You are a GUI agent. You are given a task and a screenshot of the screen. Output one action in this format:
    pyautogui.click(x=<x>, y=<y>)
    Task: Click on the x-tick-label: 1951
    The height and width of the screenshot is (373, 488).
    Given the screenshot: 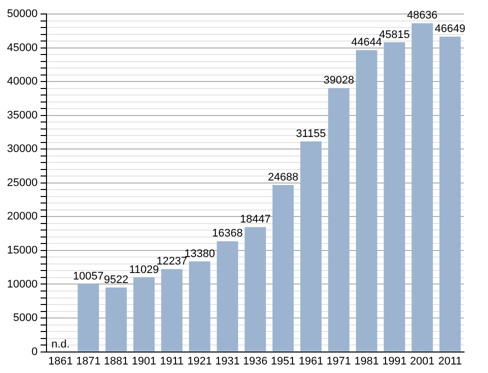 What is the action you would take?
    pyautogui.click(x=283, y=361)
    